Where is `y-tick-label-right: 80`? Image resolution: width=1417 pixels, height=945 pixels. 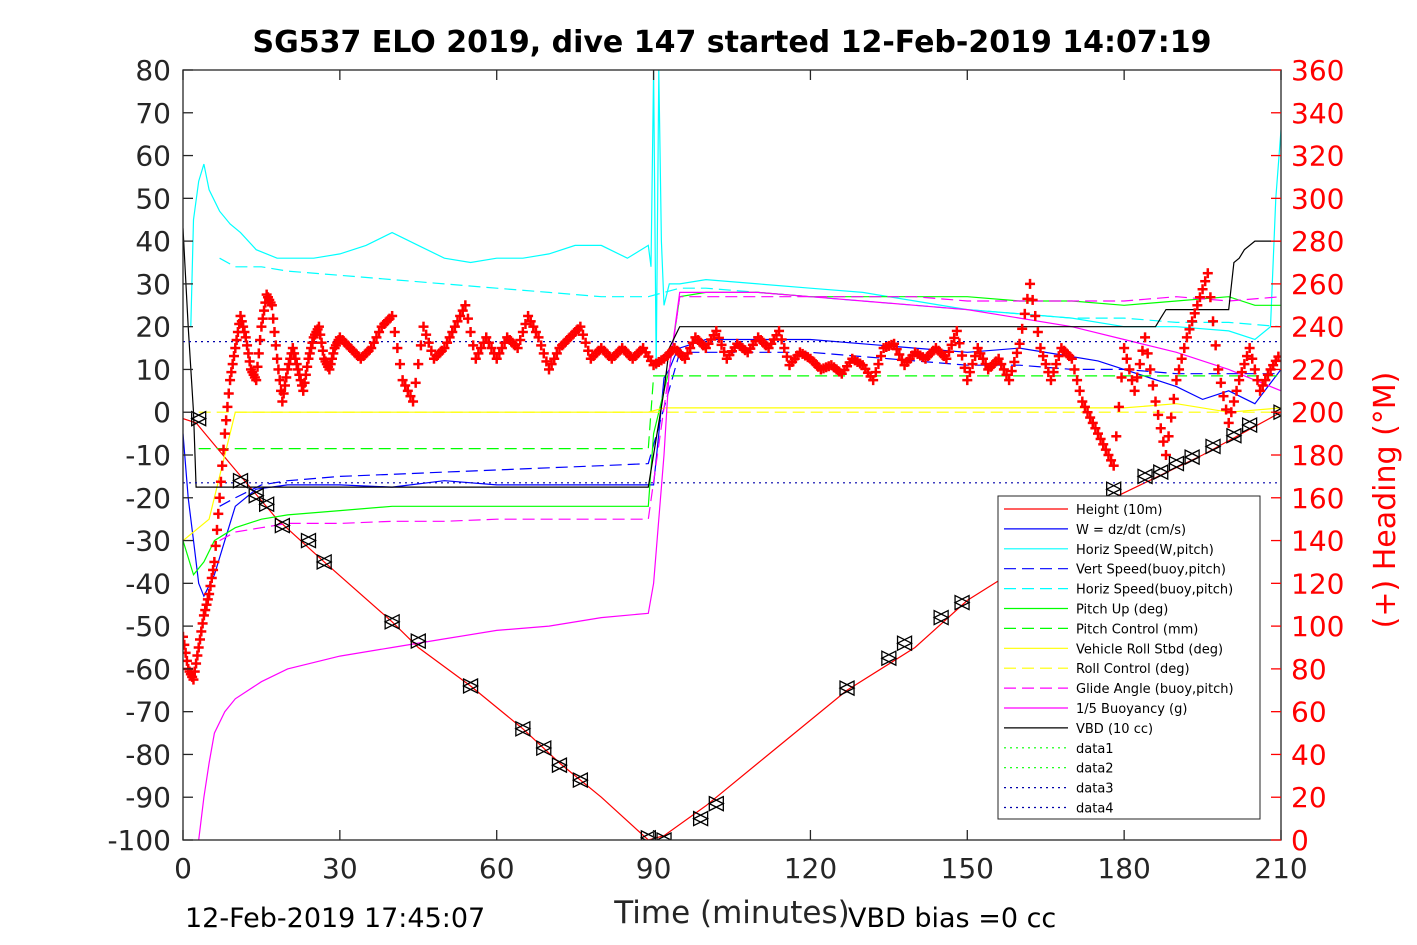
y-tick-label-right: 80 is located at coordinates (1309, 669).